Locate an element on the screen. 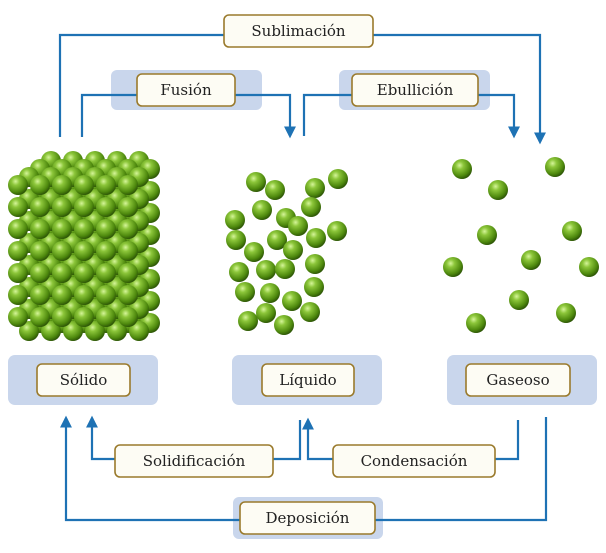 The width and height of the screenshot is (606, 553). gas-label-text: Gaseoso is located at coordinates (517, 380).